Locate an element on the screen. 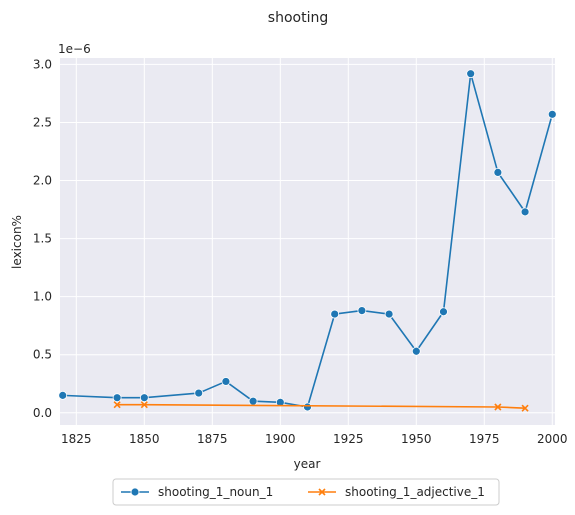  x-tick-label: 1875 is located at coordinates (212, 439).